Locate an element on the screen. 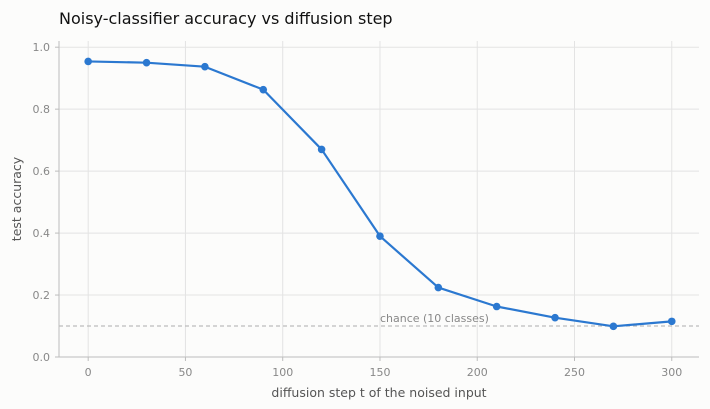  x-tick-label: 300 is located at coordinates (671, 372).